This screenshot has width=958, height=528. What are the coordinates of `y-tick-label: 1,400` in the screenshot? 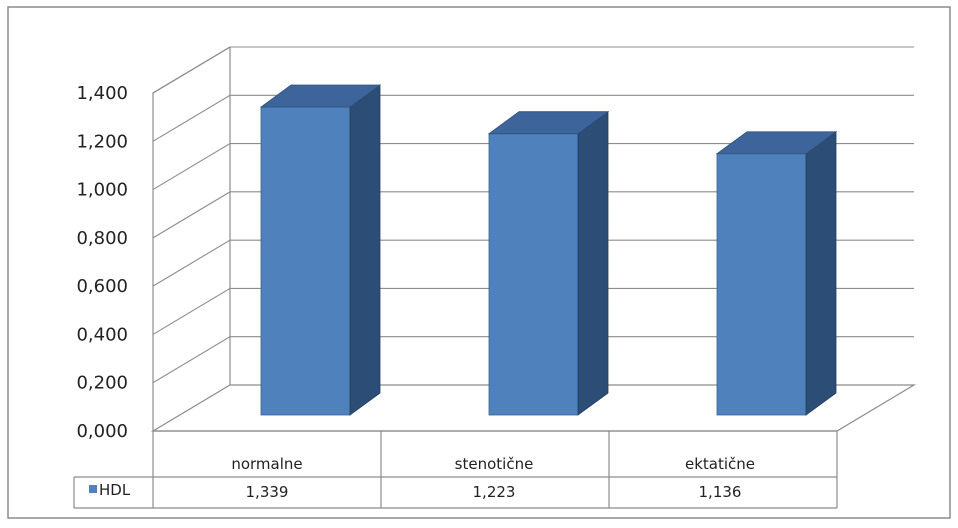 It's located at (102, 93).